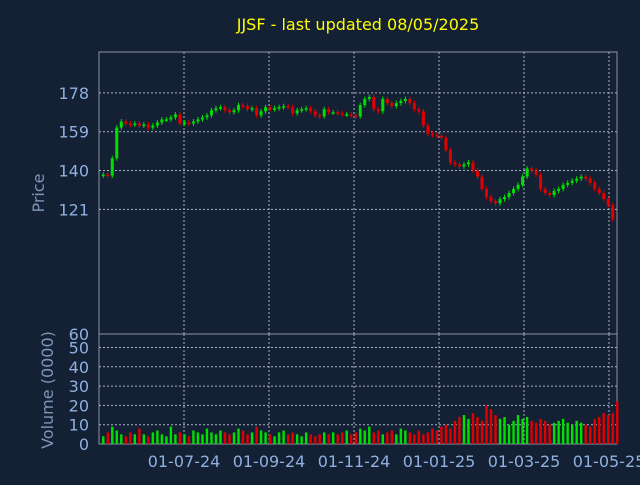  What do you see at coordinates (79, 348) in the screenshot?
I see `volume-tick-label: 50` at bounding box center [79, 348].